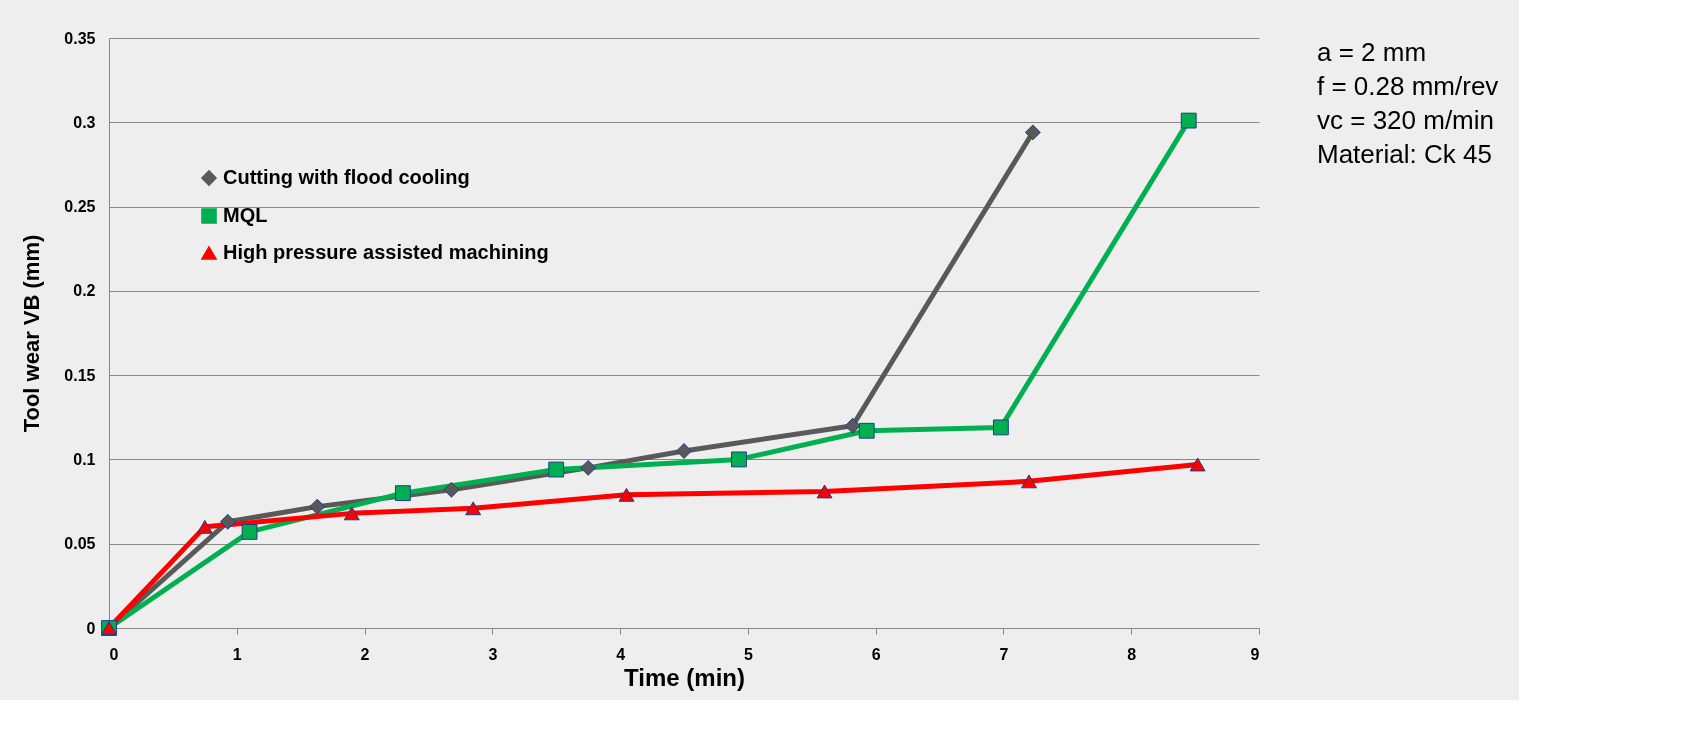  What do you see at coordinates (80, 375) in the screenshot?
I see `y-tick-label: 0.15` at bounding box center [80, 375].